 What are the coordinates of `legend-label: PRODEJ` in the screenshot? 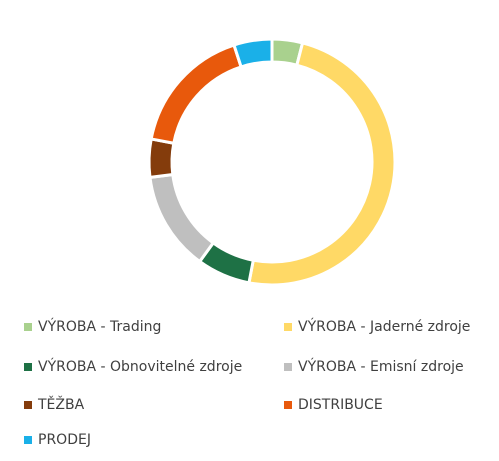 It's located at (64, 440).